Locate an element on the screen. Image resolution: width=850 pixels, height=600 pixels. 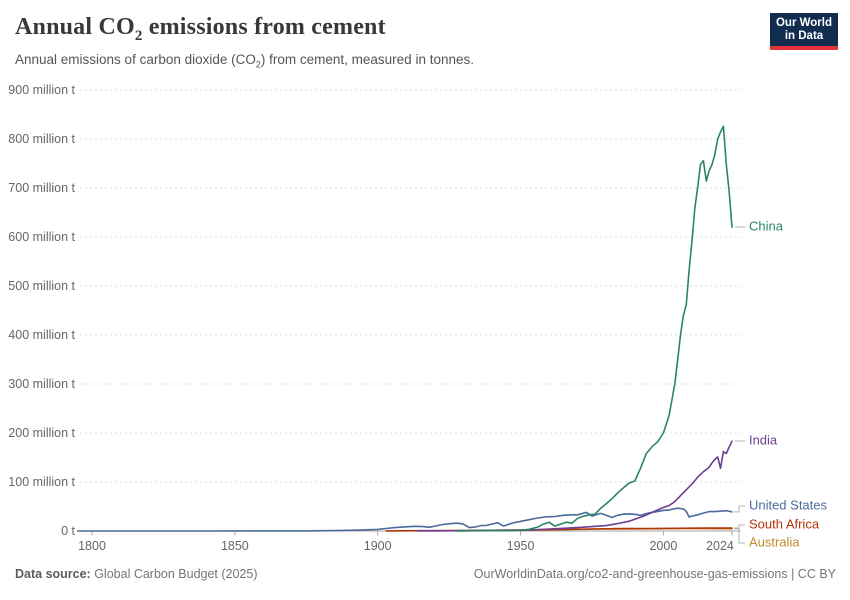
data-source: Data source: Global Carbon Budget (2025) is located at coordinates (136, 574).